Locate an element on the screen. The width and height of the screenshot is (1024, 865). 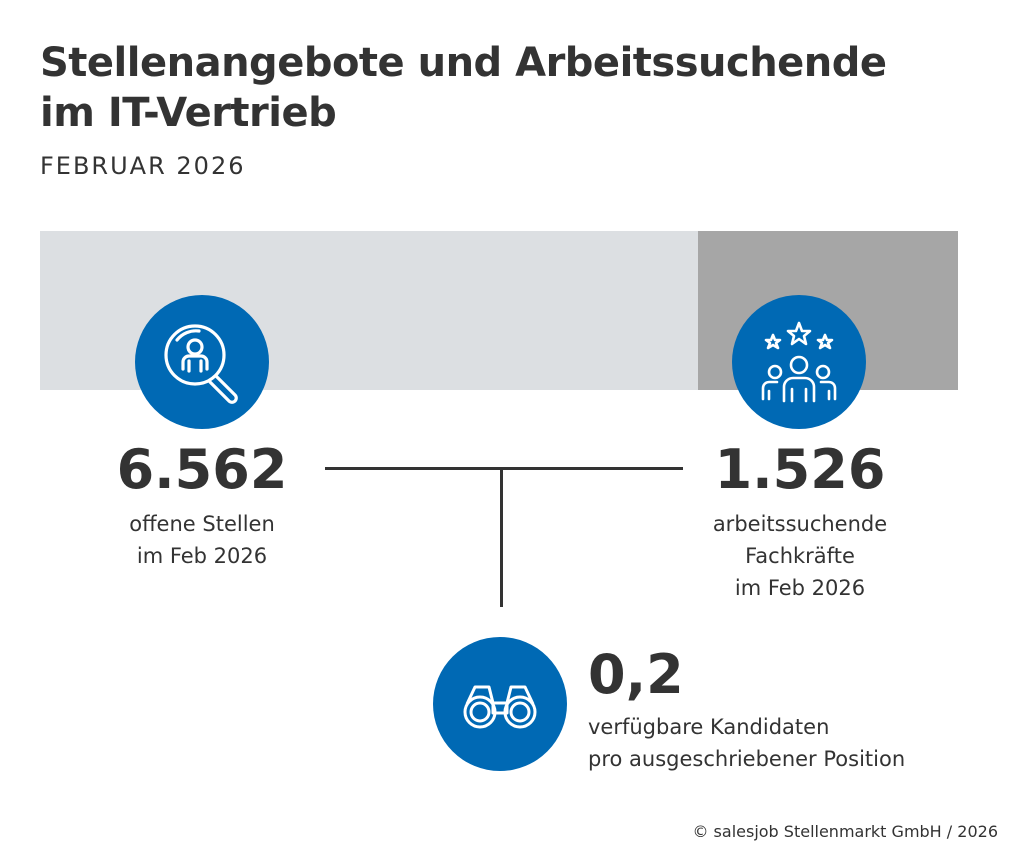
connector-vertical is located at coordinates (501, 537).